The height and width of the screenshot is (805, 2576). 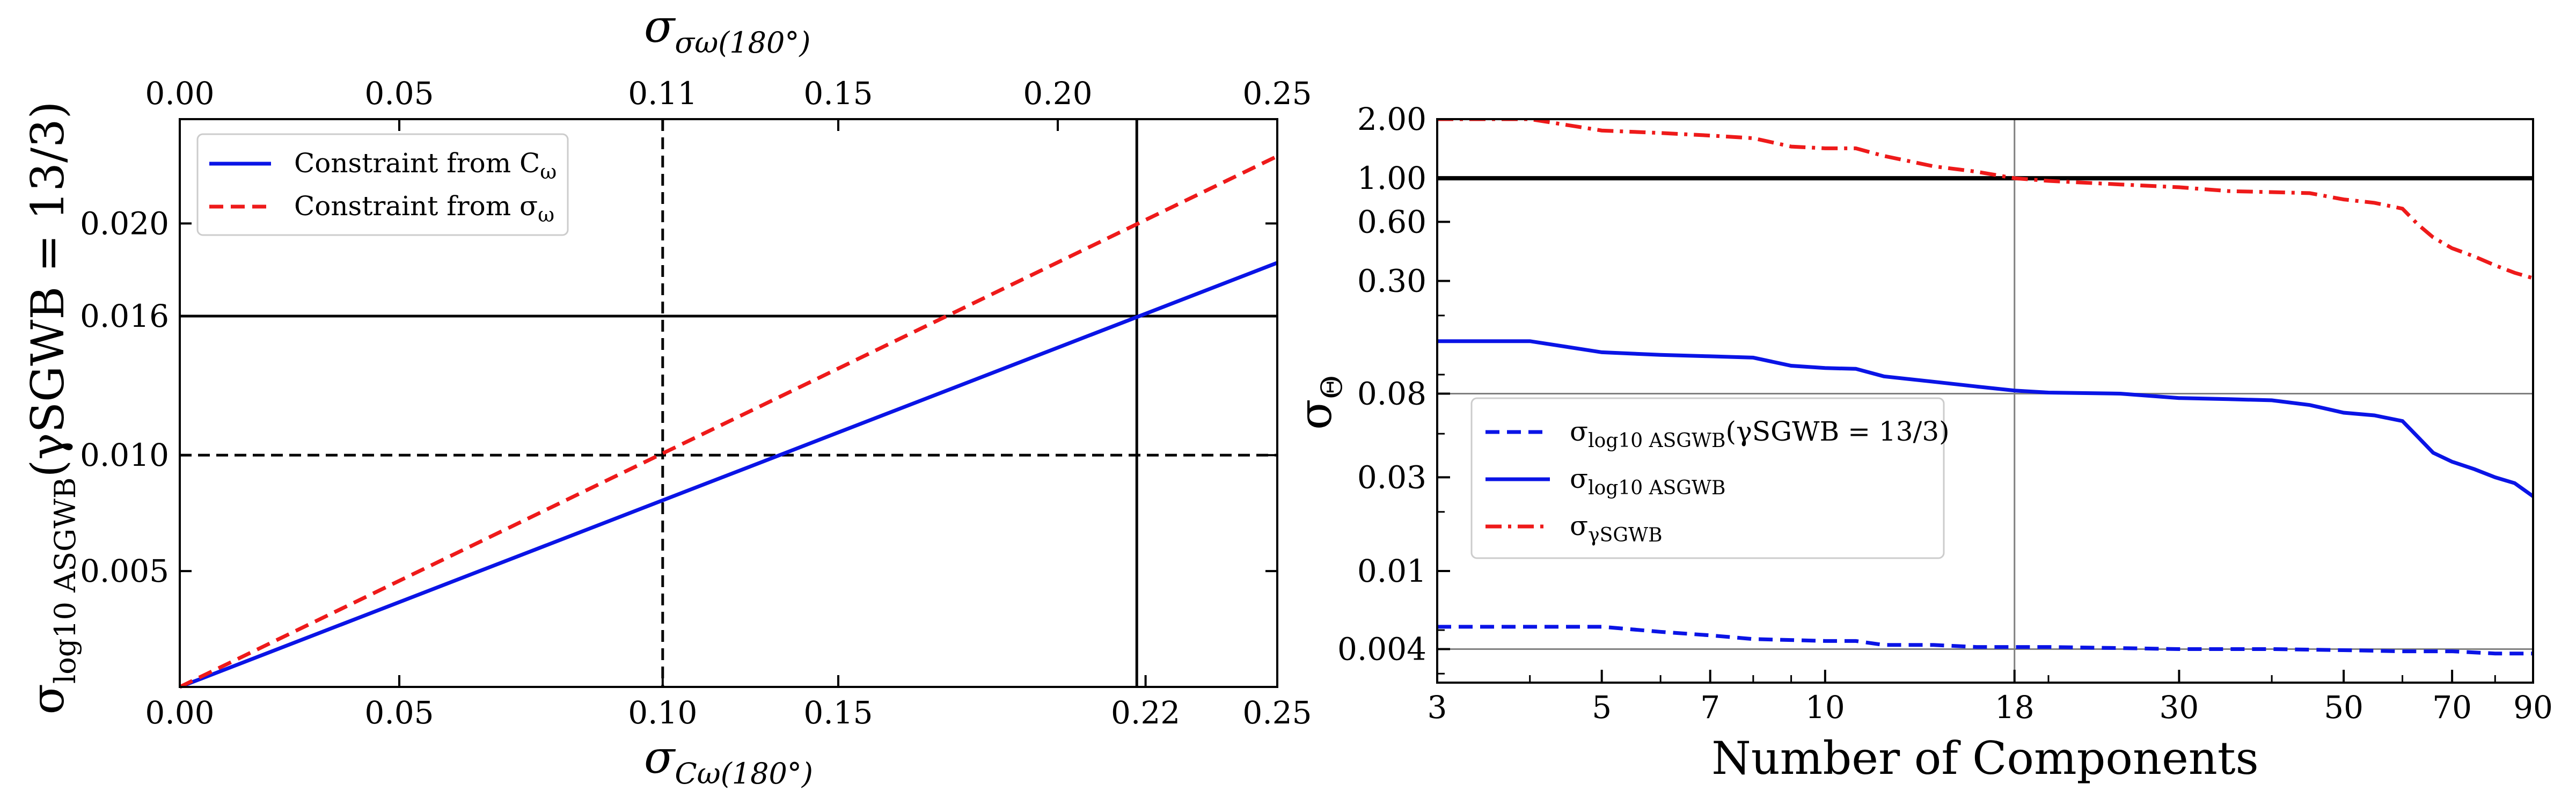 I want to click on x-tick-label: 7, so click(x=1710, y=707).